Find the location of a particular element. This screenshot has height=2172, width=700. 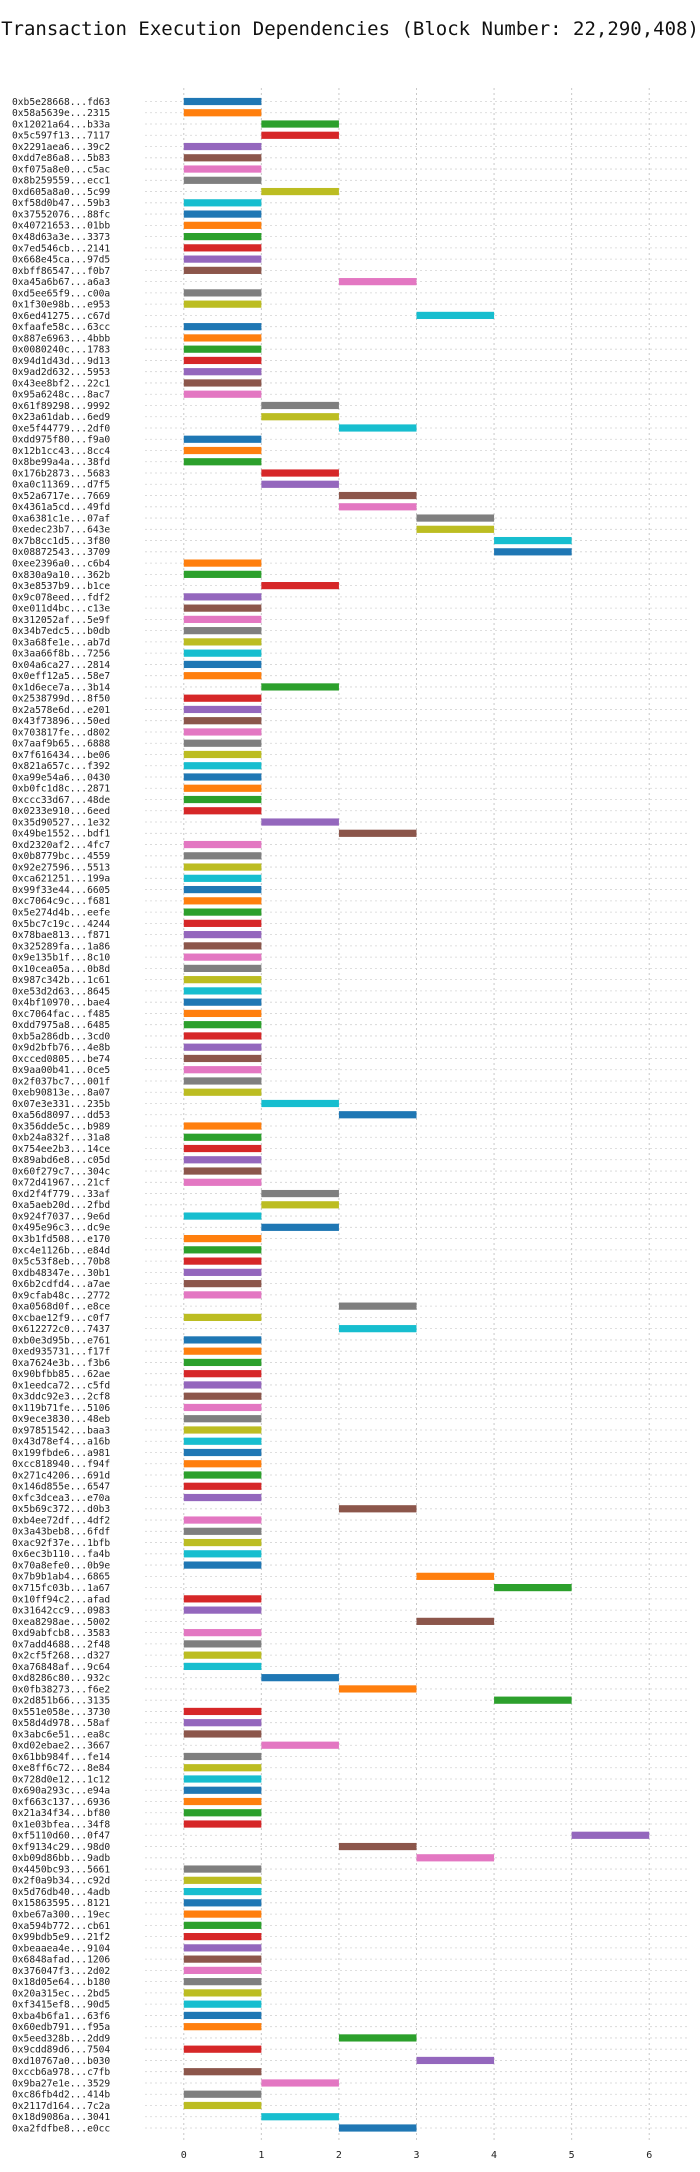

y-tick-label: 0xf663c137...6936 is located at coordinates (61, 1802).